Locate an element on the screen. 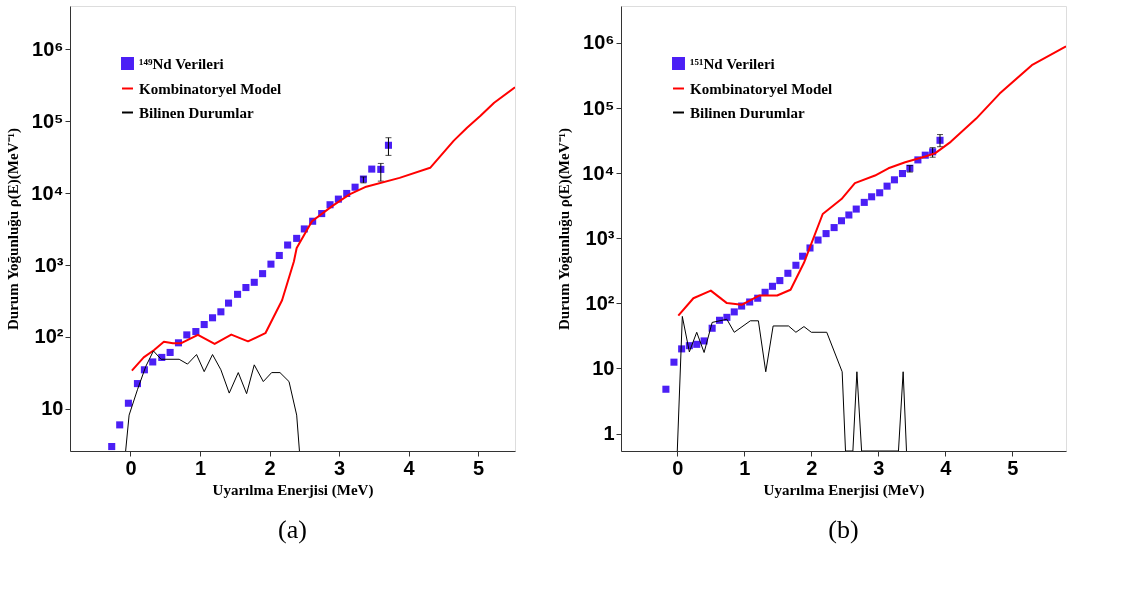 The width and height of the screenshot is (1136, 594). y-tick-label: 1 is located at coordinates (609, 433).